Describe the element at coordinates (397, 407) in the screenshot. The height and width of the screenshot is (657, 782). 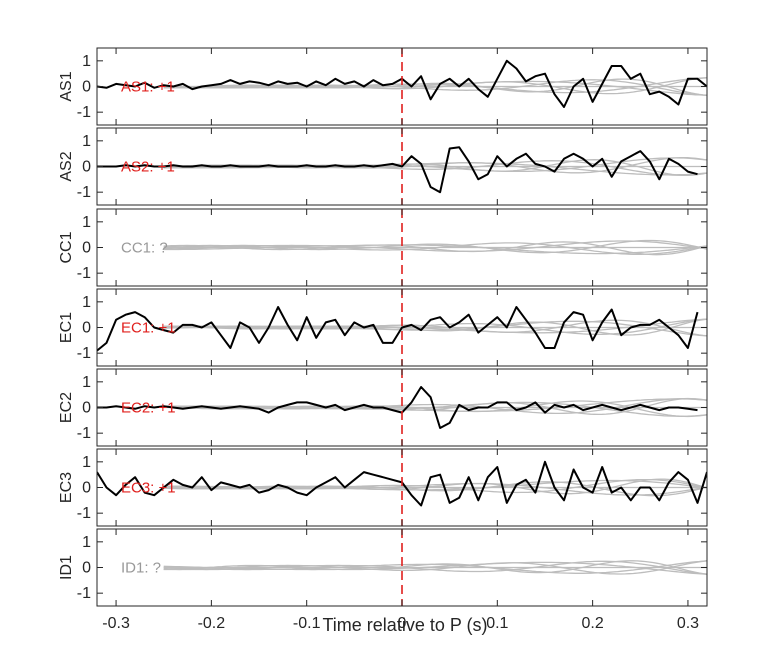
I see `waveform-trace-ec2` at that location.